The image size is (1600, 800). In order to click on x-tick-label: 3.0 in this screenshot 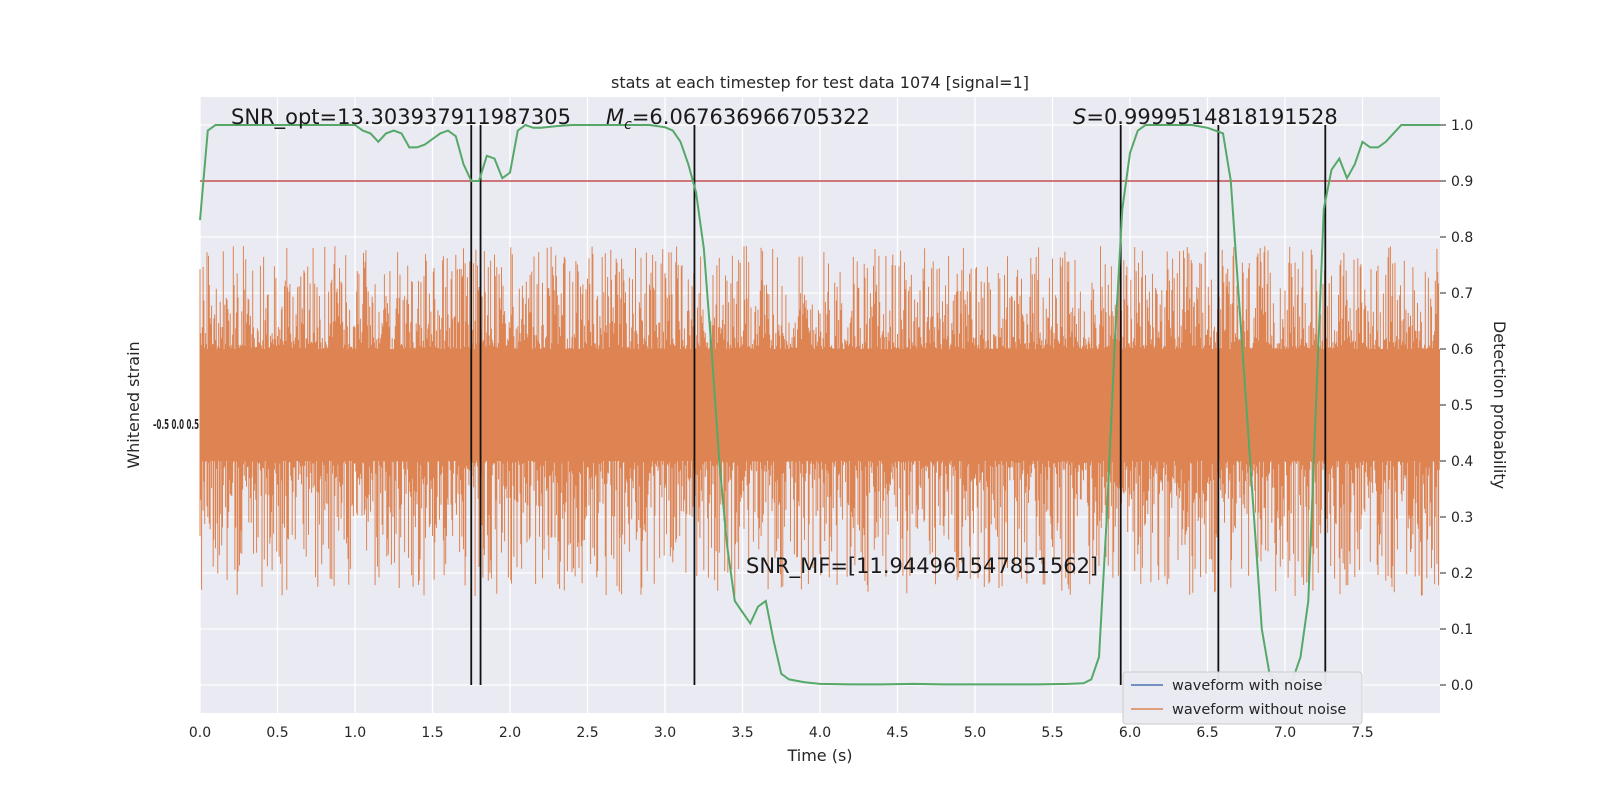, I will do `click(665, 733)`.